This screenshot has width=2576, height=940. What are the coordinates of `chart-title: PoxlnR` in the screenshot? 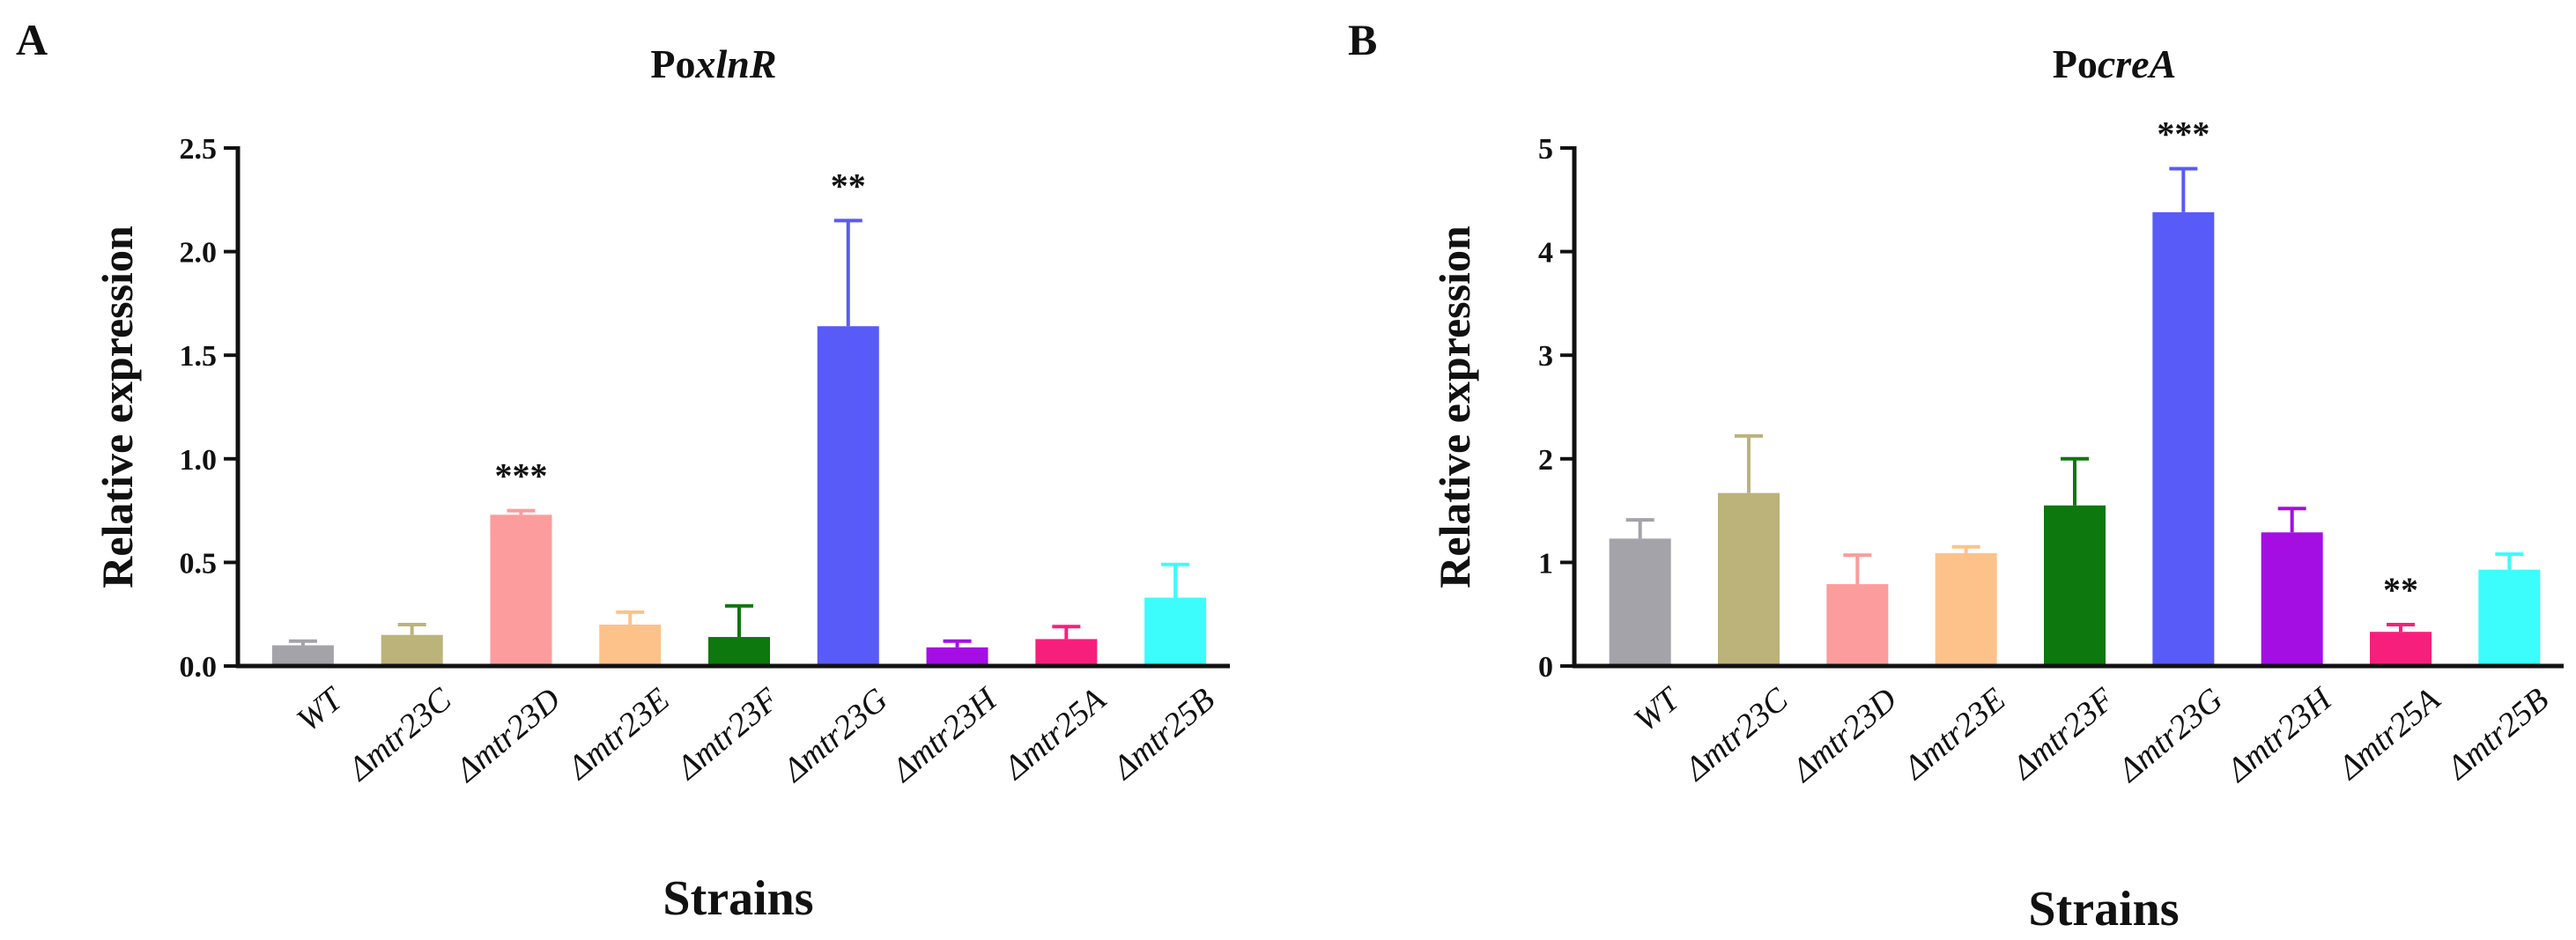 It's located at (713, 63).